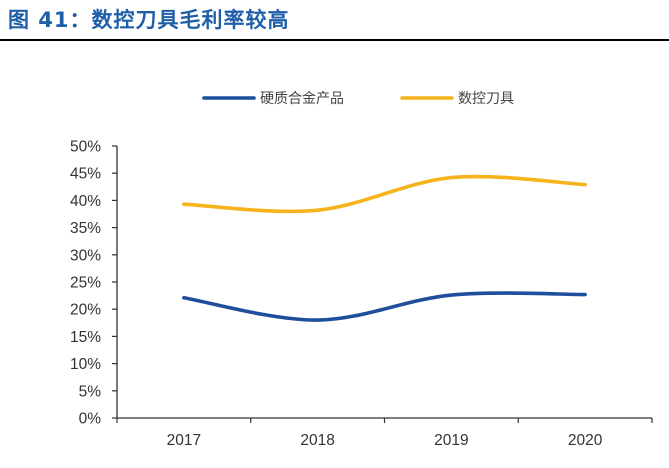 The width and height of the screenshot is (669, 468). Describe the element at coordinates (585, 440) in the screenshot. I see `x-tick-label: 2020` at that location.